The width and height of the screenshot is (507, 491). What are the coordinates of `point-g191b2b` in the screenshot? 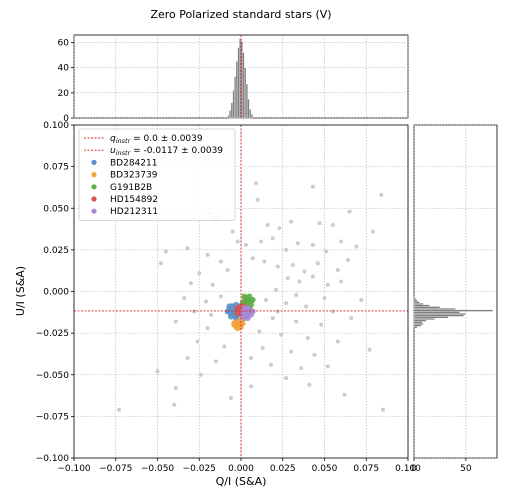 It's located at (252, 299).